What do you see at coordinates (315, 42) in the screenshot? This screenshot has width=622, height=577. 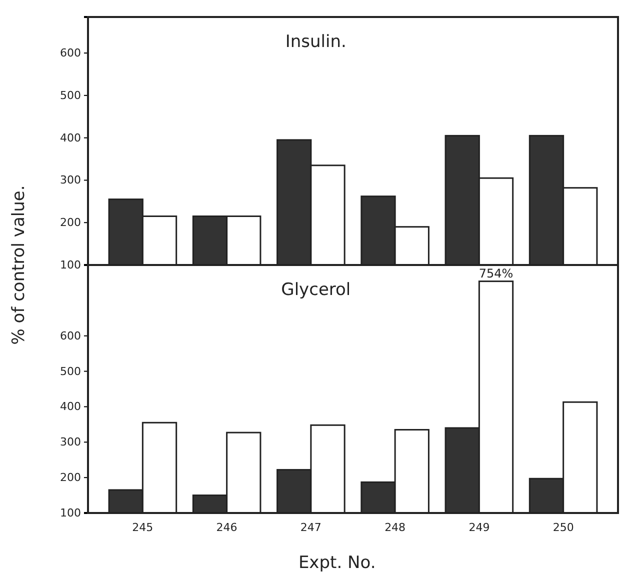 I see `text: Insulin.` at bounding box center [315, 42].